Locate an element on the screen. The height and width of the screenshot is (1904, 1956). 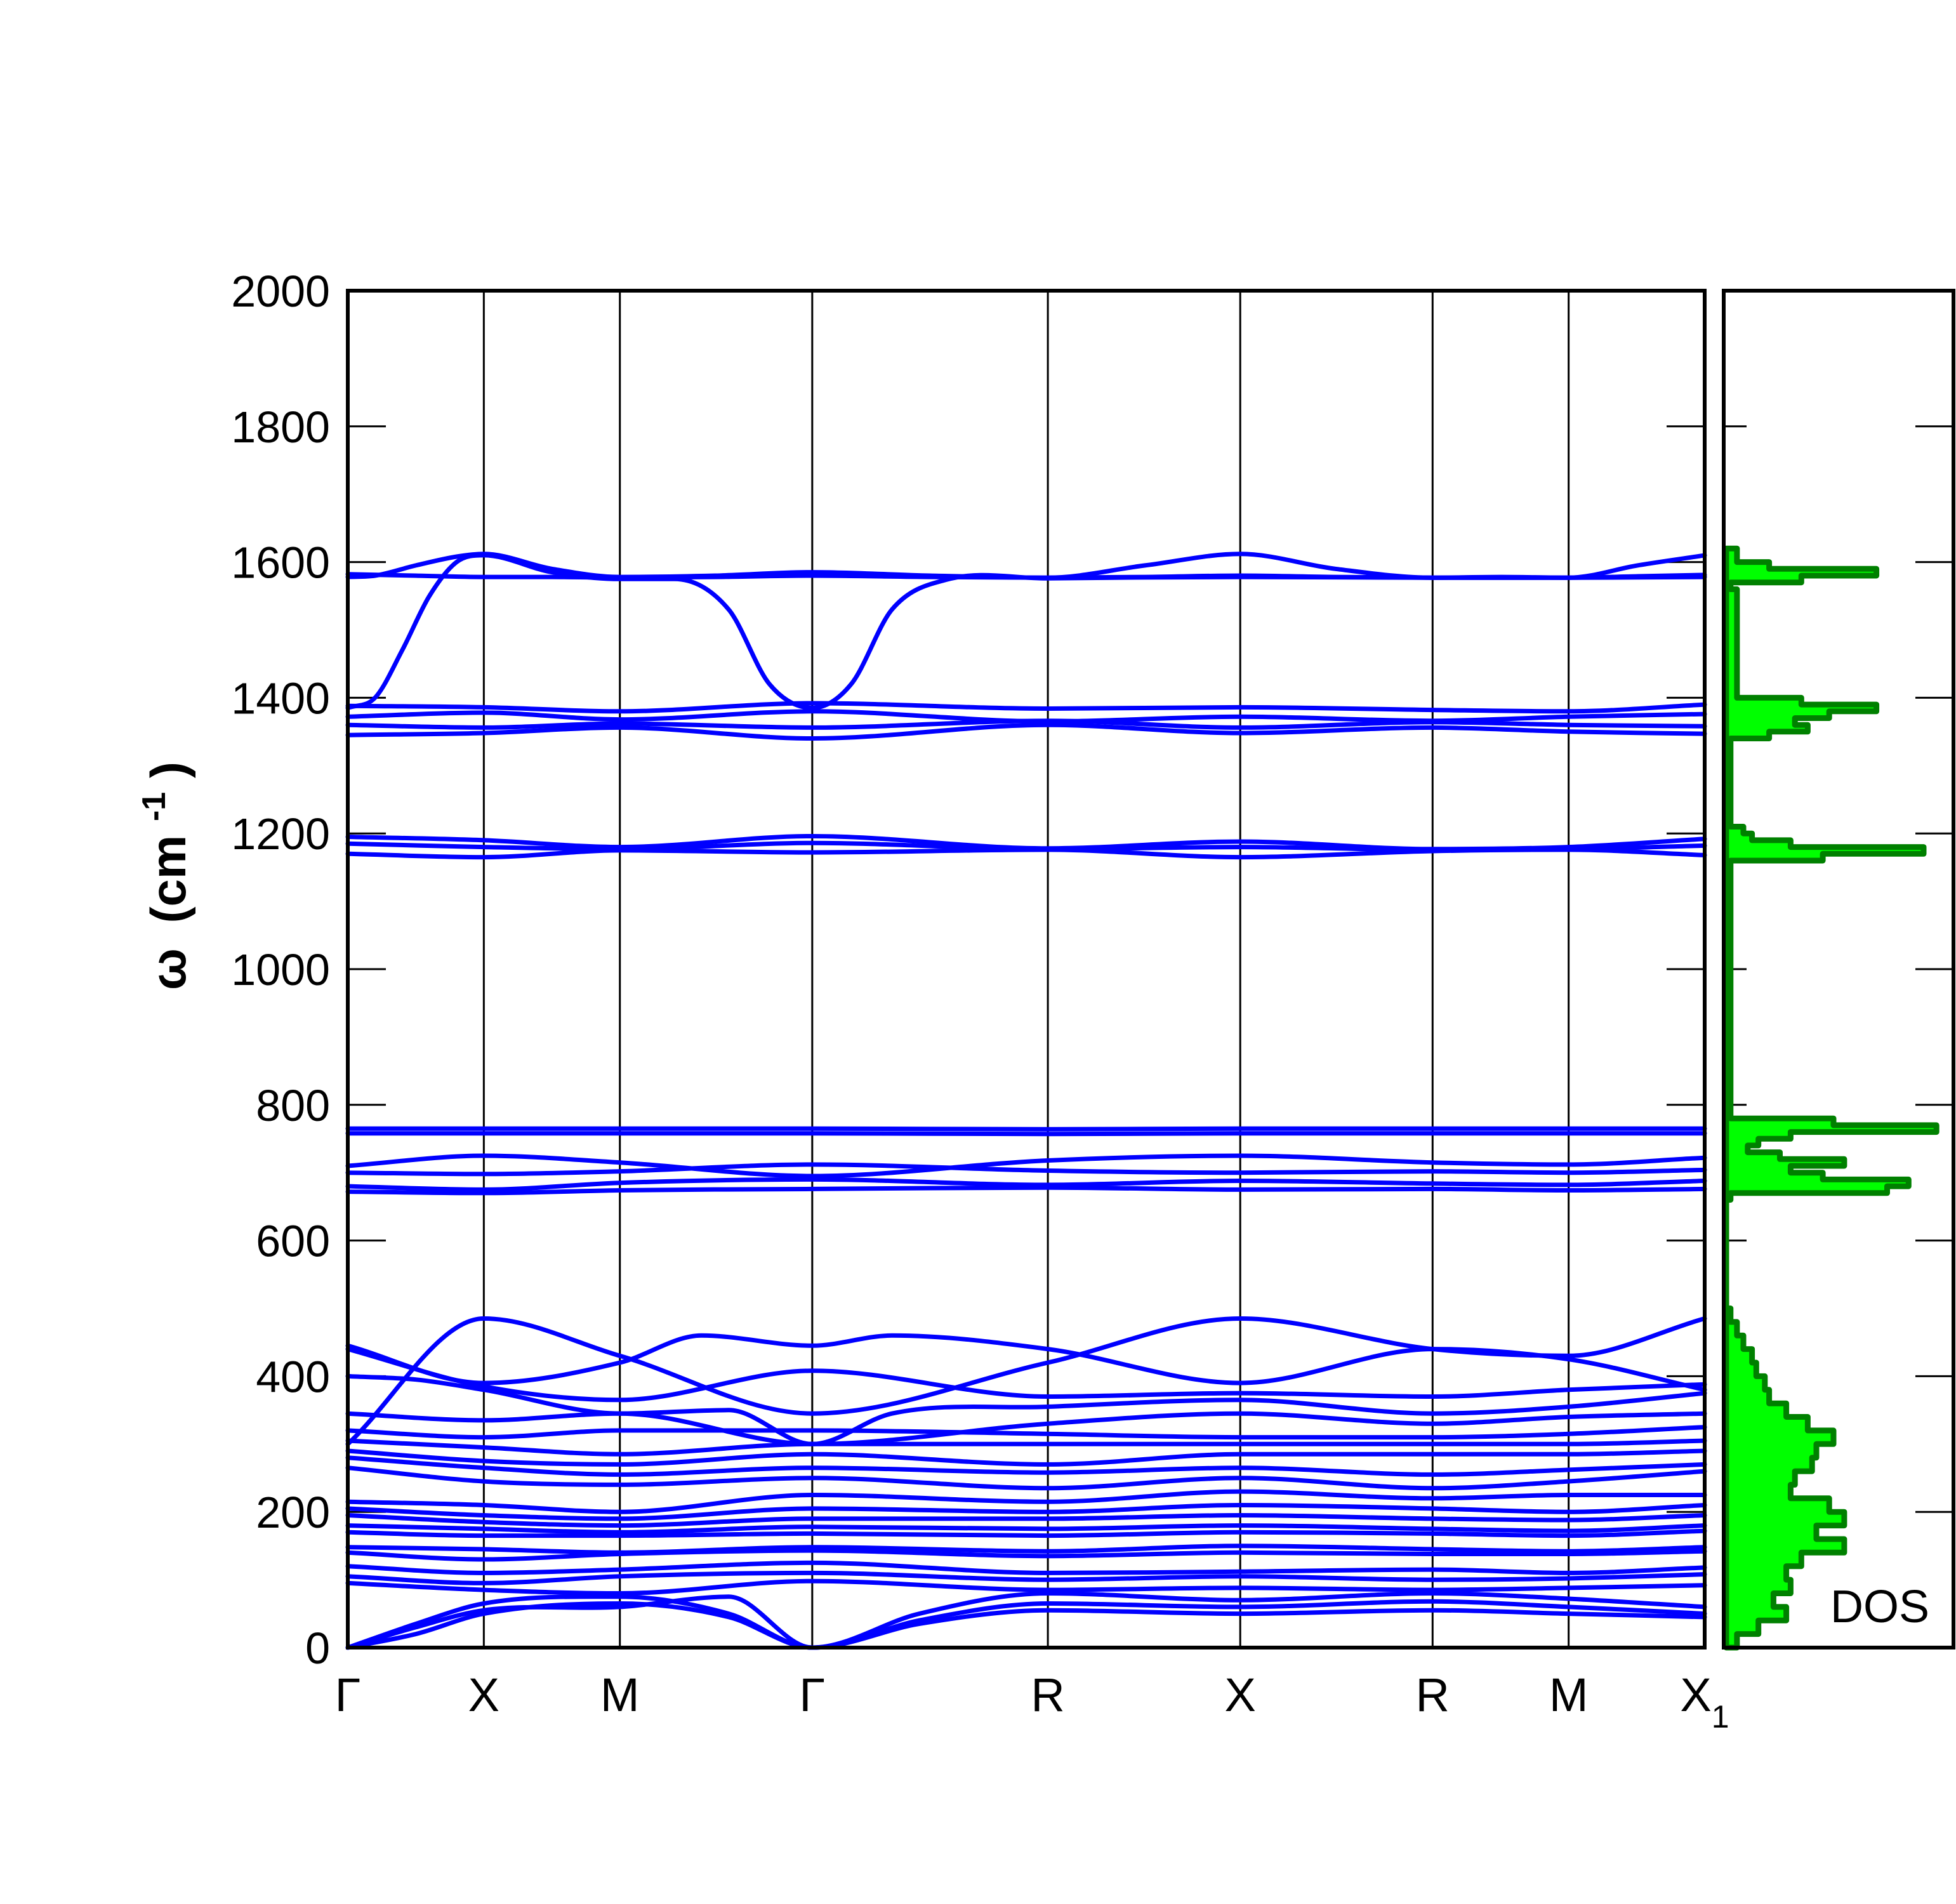
band-y-tick-labels: 0 200 400 600 800 1000 1200 1400 1600 1800 2000 is located at coordinates (280, 970).